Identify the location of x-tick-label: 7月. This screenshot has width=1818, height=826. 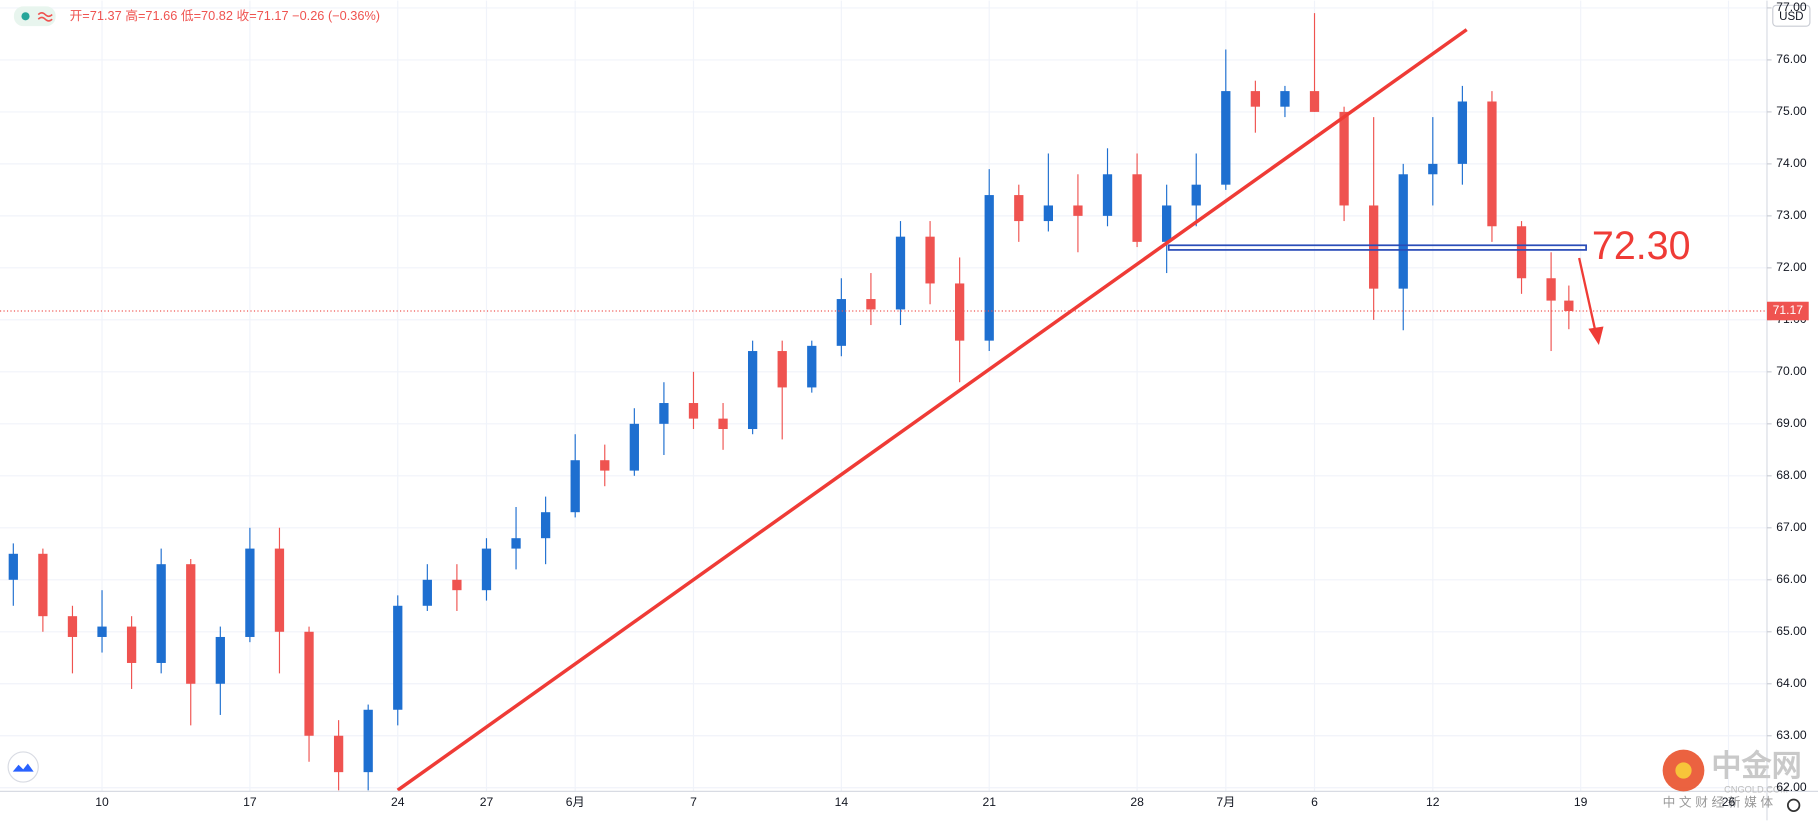
(1225, 802).